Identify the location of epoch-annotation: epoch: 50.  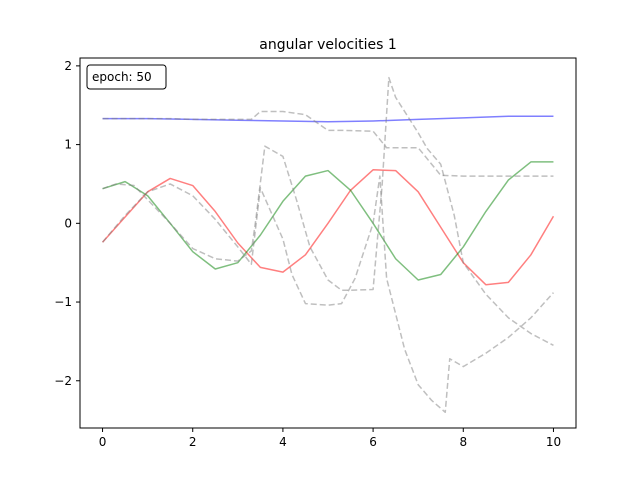
(126, 77).